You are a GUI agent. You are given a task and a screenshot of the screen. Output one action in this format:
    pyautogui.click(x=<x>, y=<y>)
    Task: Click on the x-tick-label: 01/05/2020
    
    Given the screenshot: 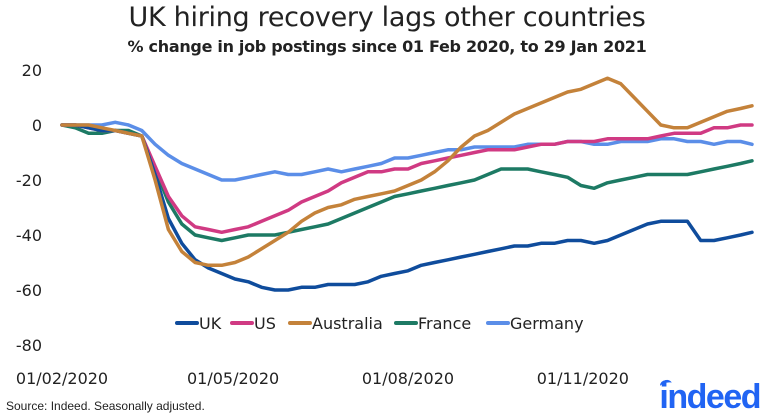 What is the action you would take?
    pyautogui.click(x=233, y=378)
    